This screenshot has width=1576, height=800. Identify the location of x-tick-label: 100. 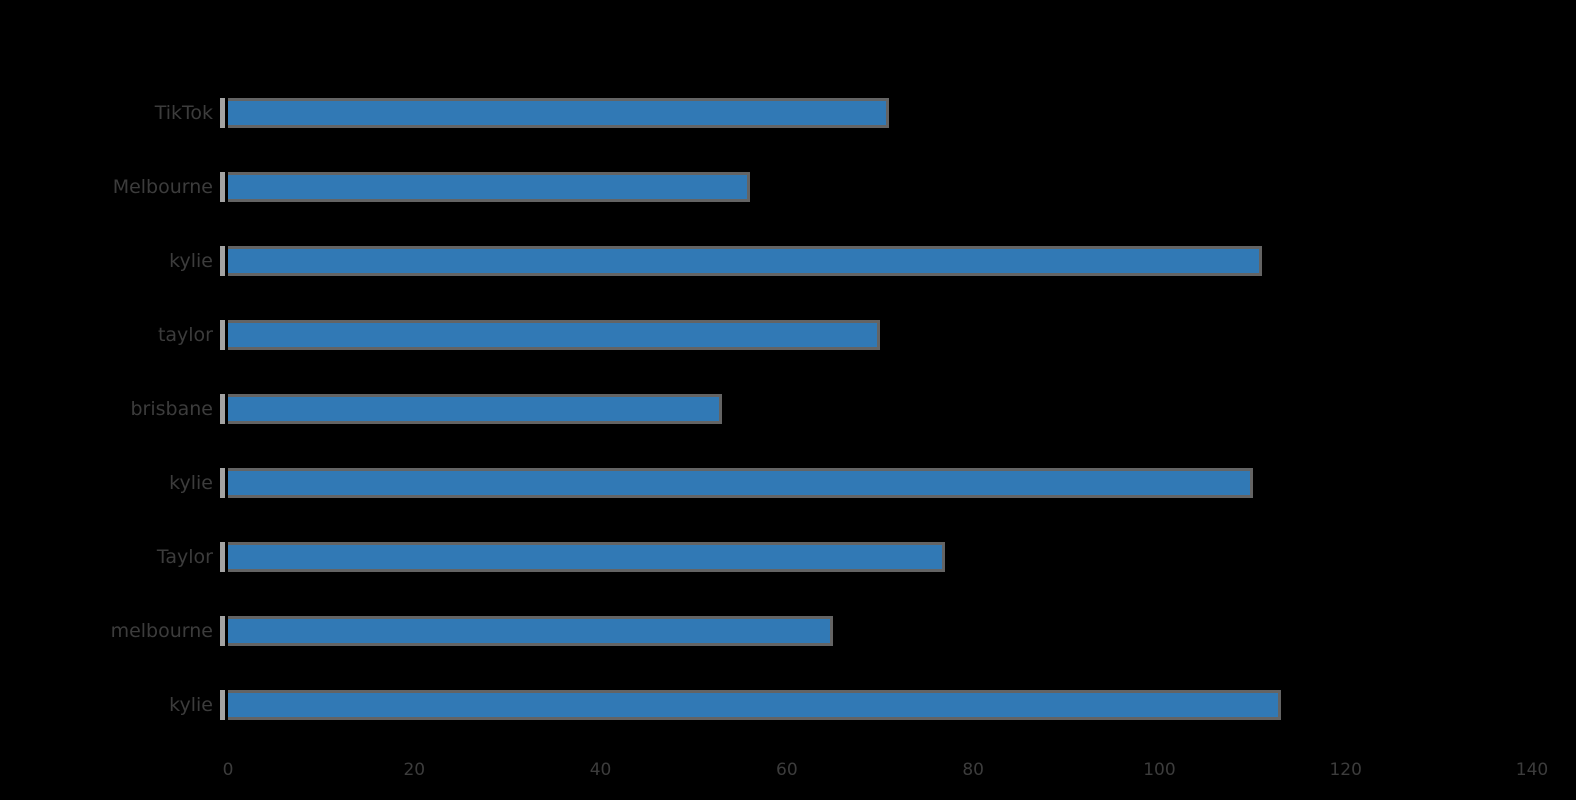
(1159, 770).